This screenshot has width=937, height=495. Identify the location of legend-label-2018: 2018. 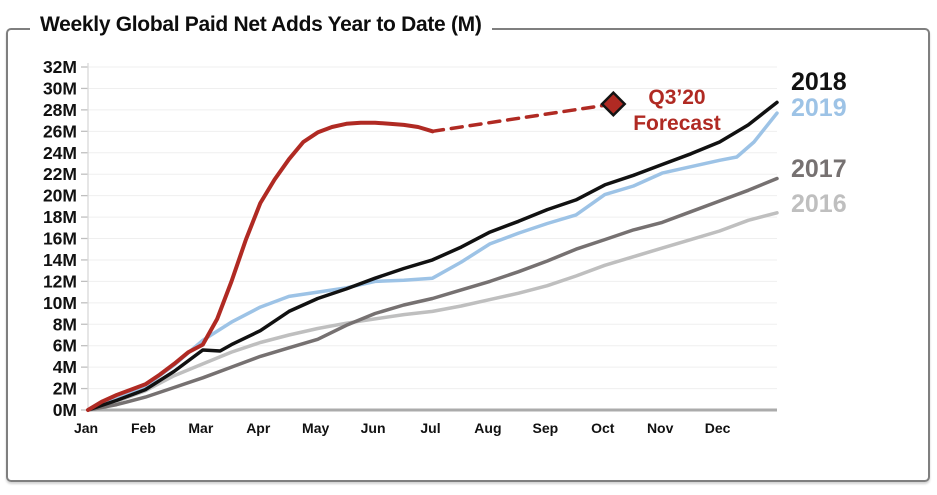
(819, 82).